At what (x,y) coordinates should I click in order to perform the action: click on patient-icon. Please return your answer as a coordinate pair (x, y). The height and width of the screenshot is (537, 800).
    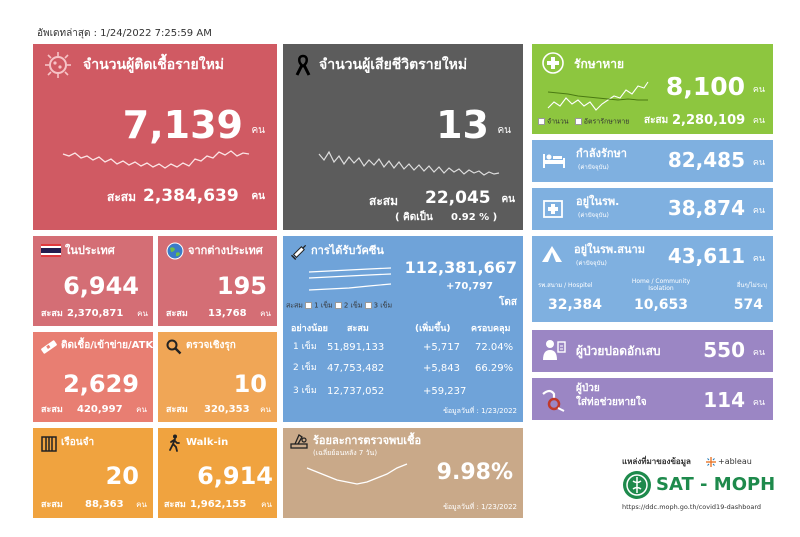
    Looking at the image, I should click on (554, 350).